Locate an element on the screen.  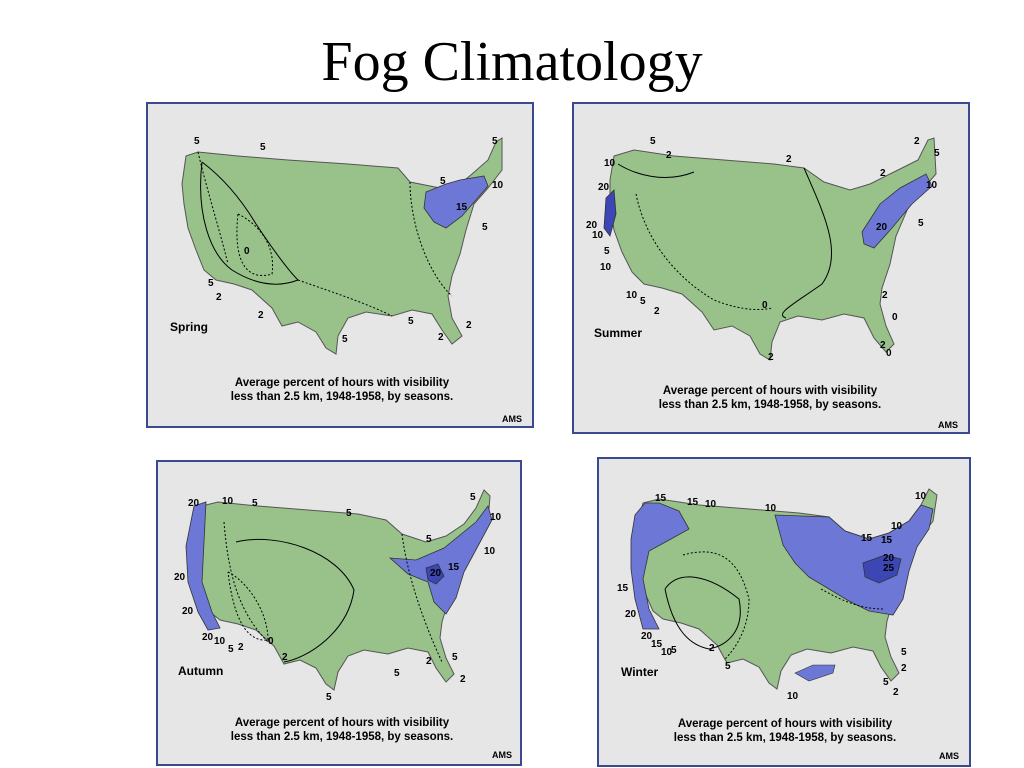
season-label: Winter is located at coordinates (640, 672).